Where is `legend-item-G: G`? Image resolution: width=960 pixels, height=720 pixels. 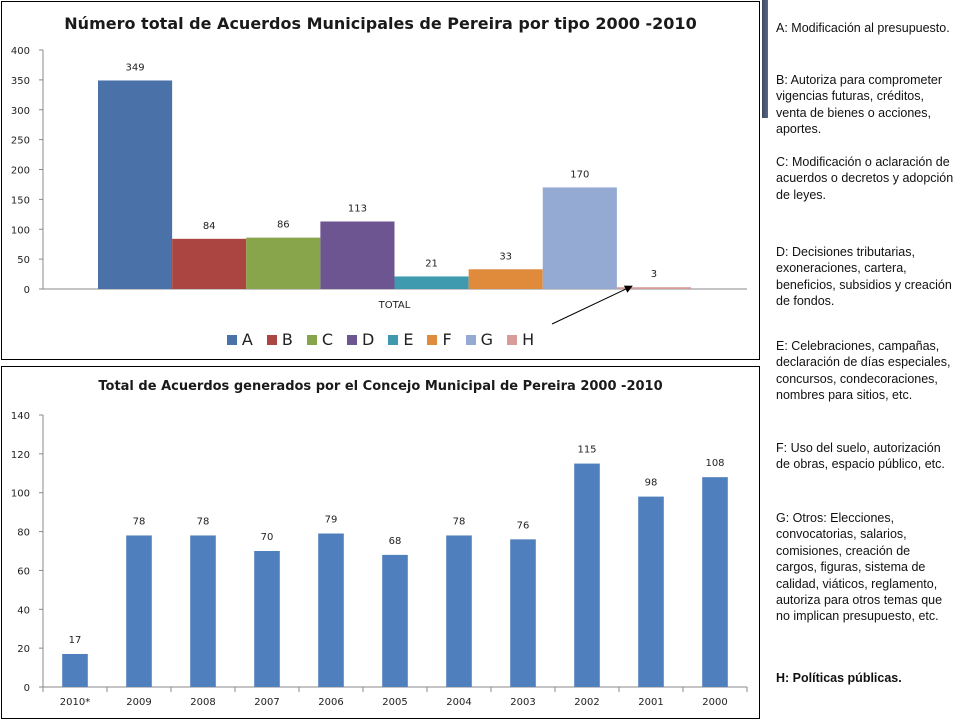
legend-item-G: G is located at coordinates (479, 339).